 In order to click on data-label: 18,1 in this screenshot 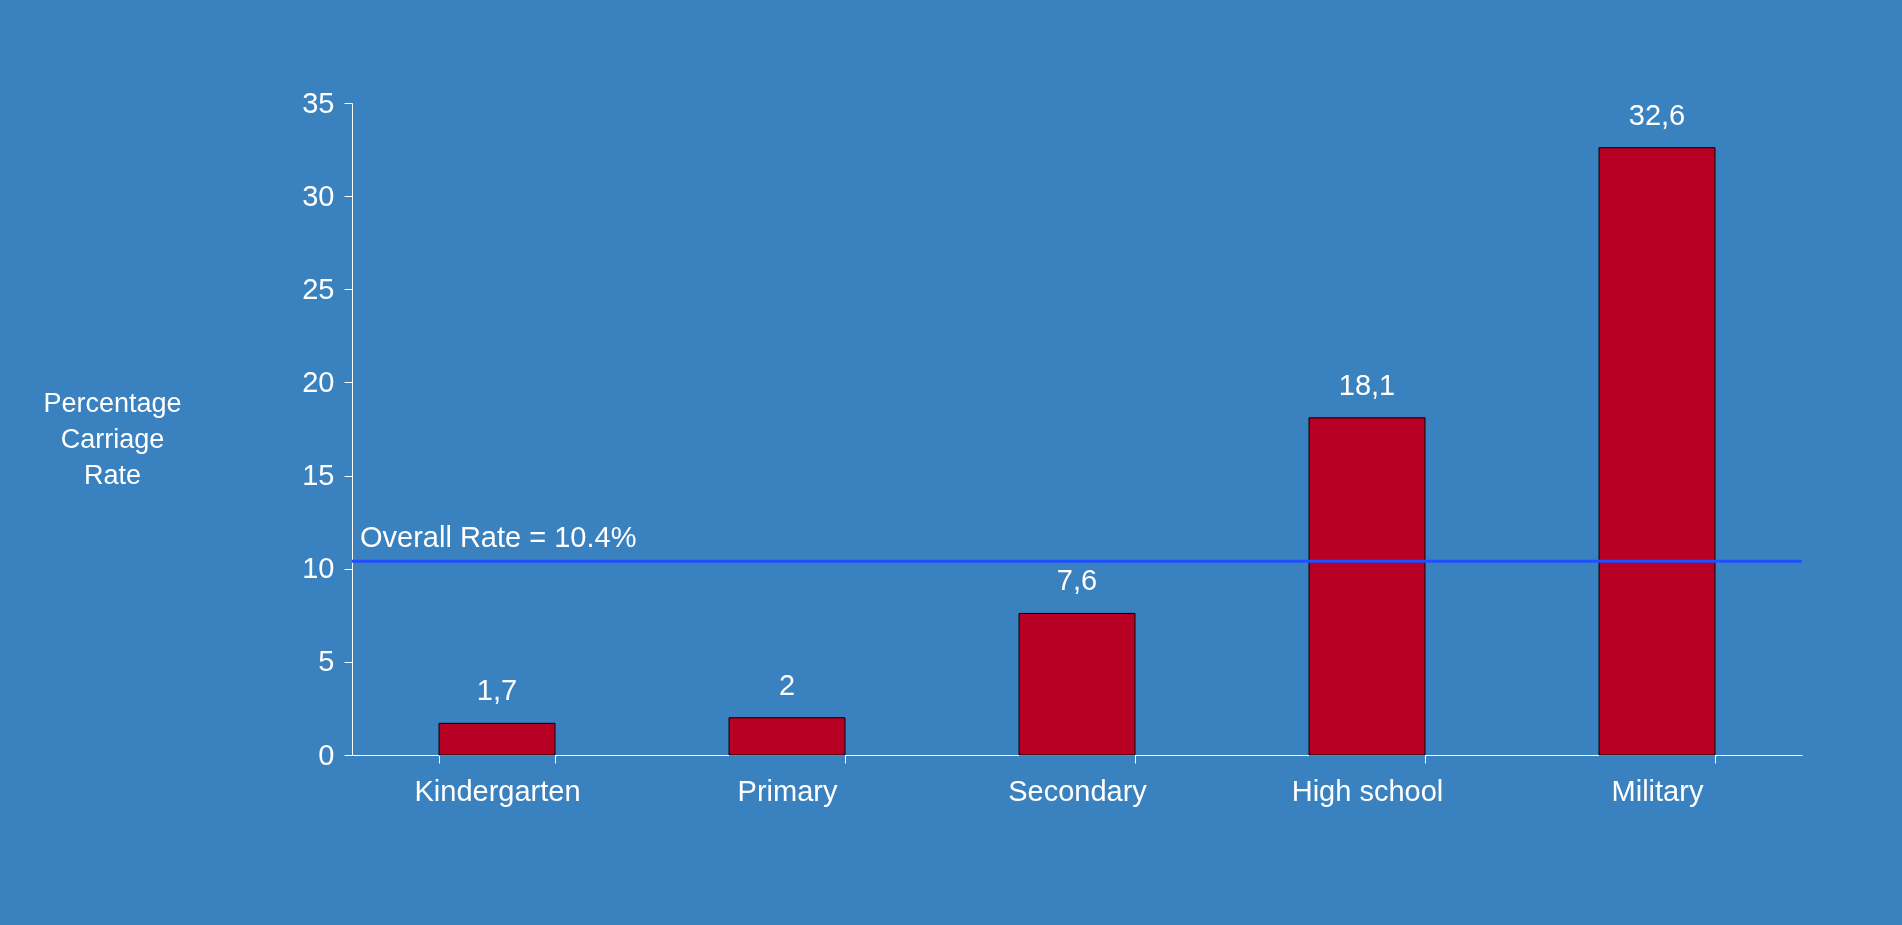, I will do `click(1367, 384)`.